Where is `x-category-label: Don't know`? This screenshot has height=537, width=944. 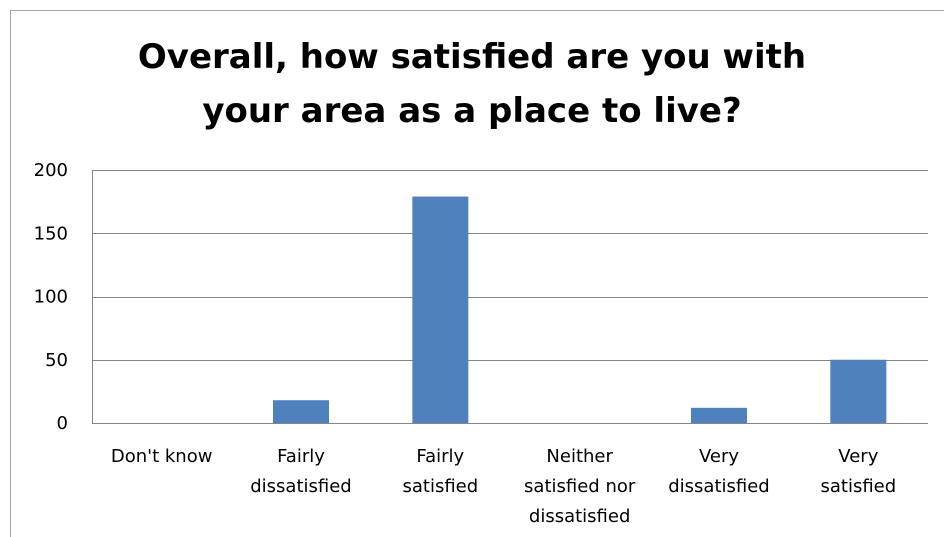 x-category-label: Don't know is located at coordinates (162, 456).